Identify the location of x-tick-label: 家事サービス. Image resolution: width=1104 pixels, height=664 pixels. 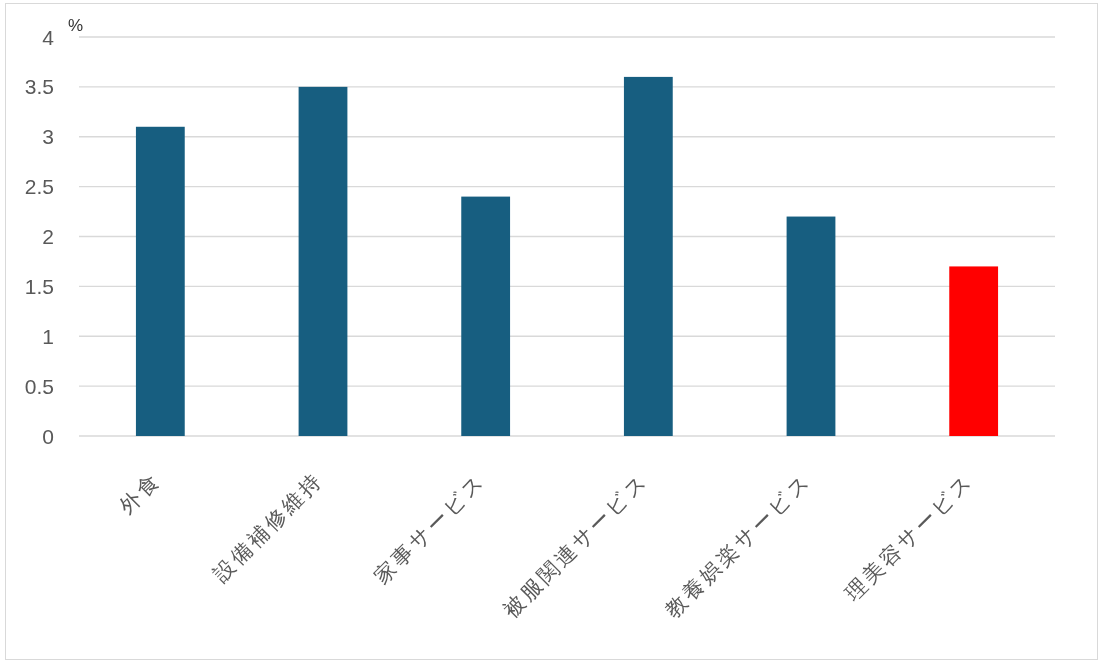
(429, 528).